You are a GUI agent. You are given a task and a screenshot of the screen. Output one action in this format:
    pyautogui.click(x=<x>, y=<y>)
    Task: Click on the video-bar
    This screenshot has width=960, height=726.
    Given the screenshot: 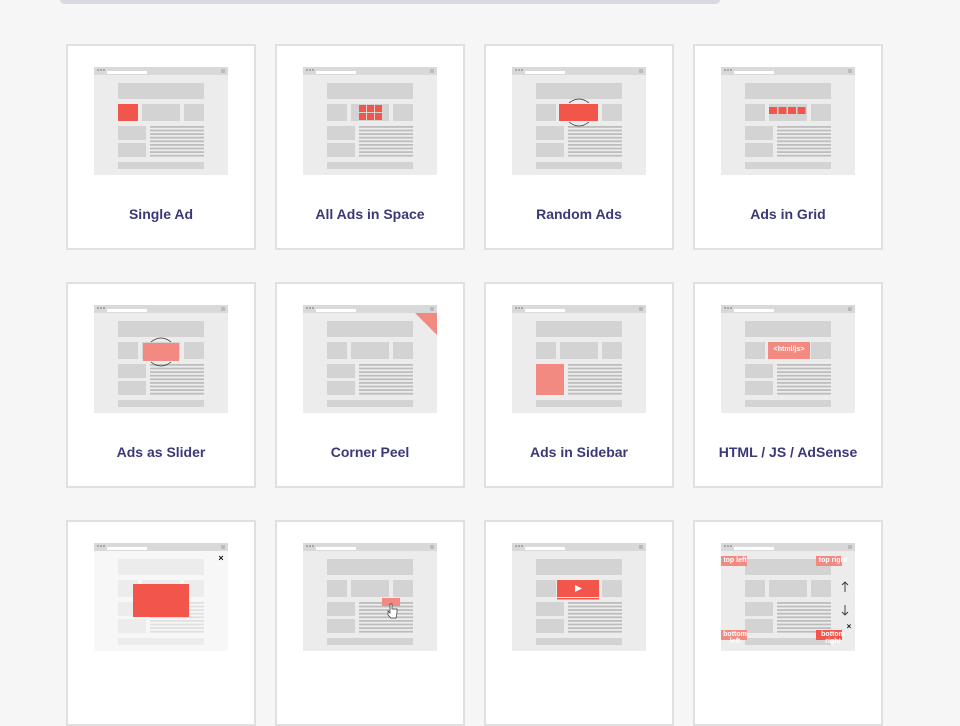 What is the action you would take?
    pyautogui.click(x=578, y=599)
    